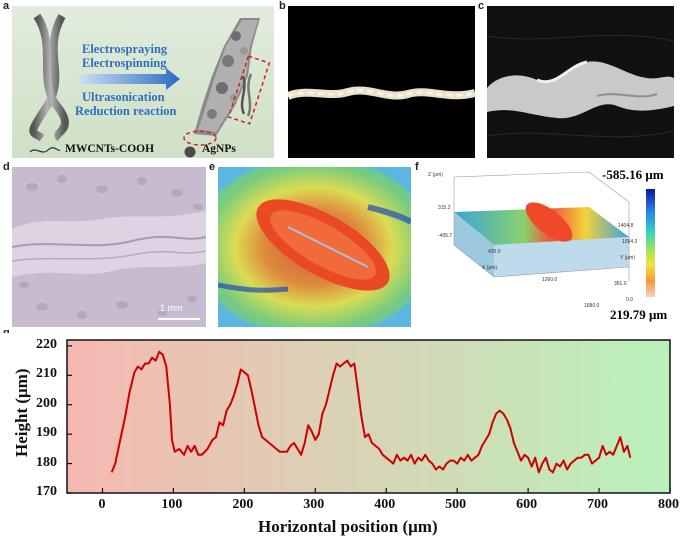 The image size is (685, 540). Describe the element at coordinates (630, 242) in the screenshot. I see `tick-7: 1054.3` at that location.